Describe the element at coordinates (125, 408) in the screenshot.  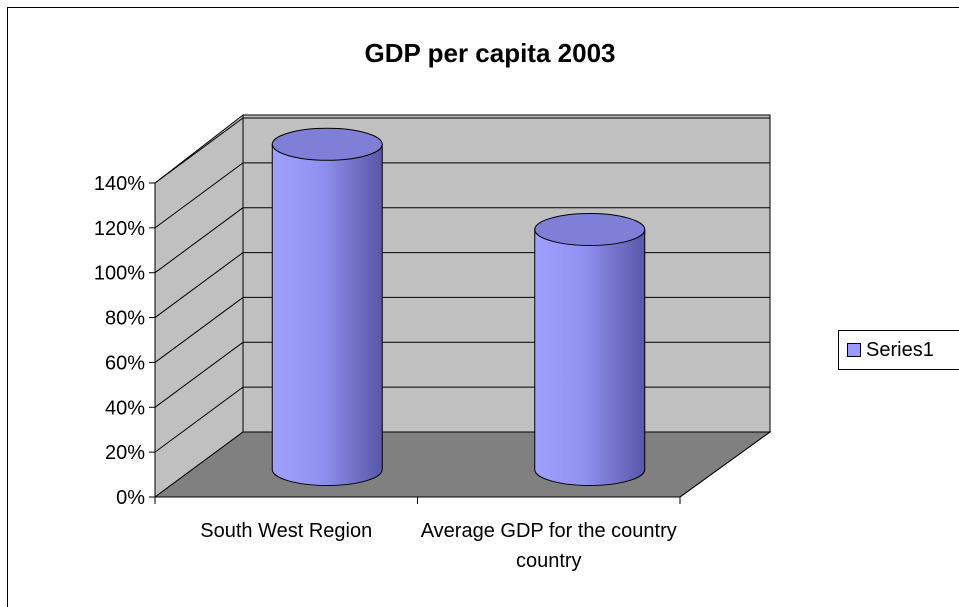
I see `y-tick-label: 40%` at that location.